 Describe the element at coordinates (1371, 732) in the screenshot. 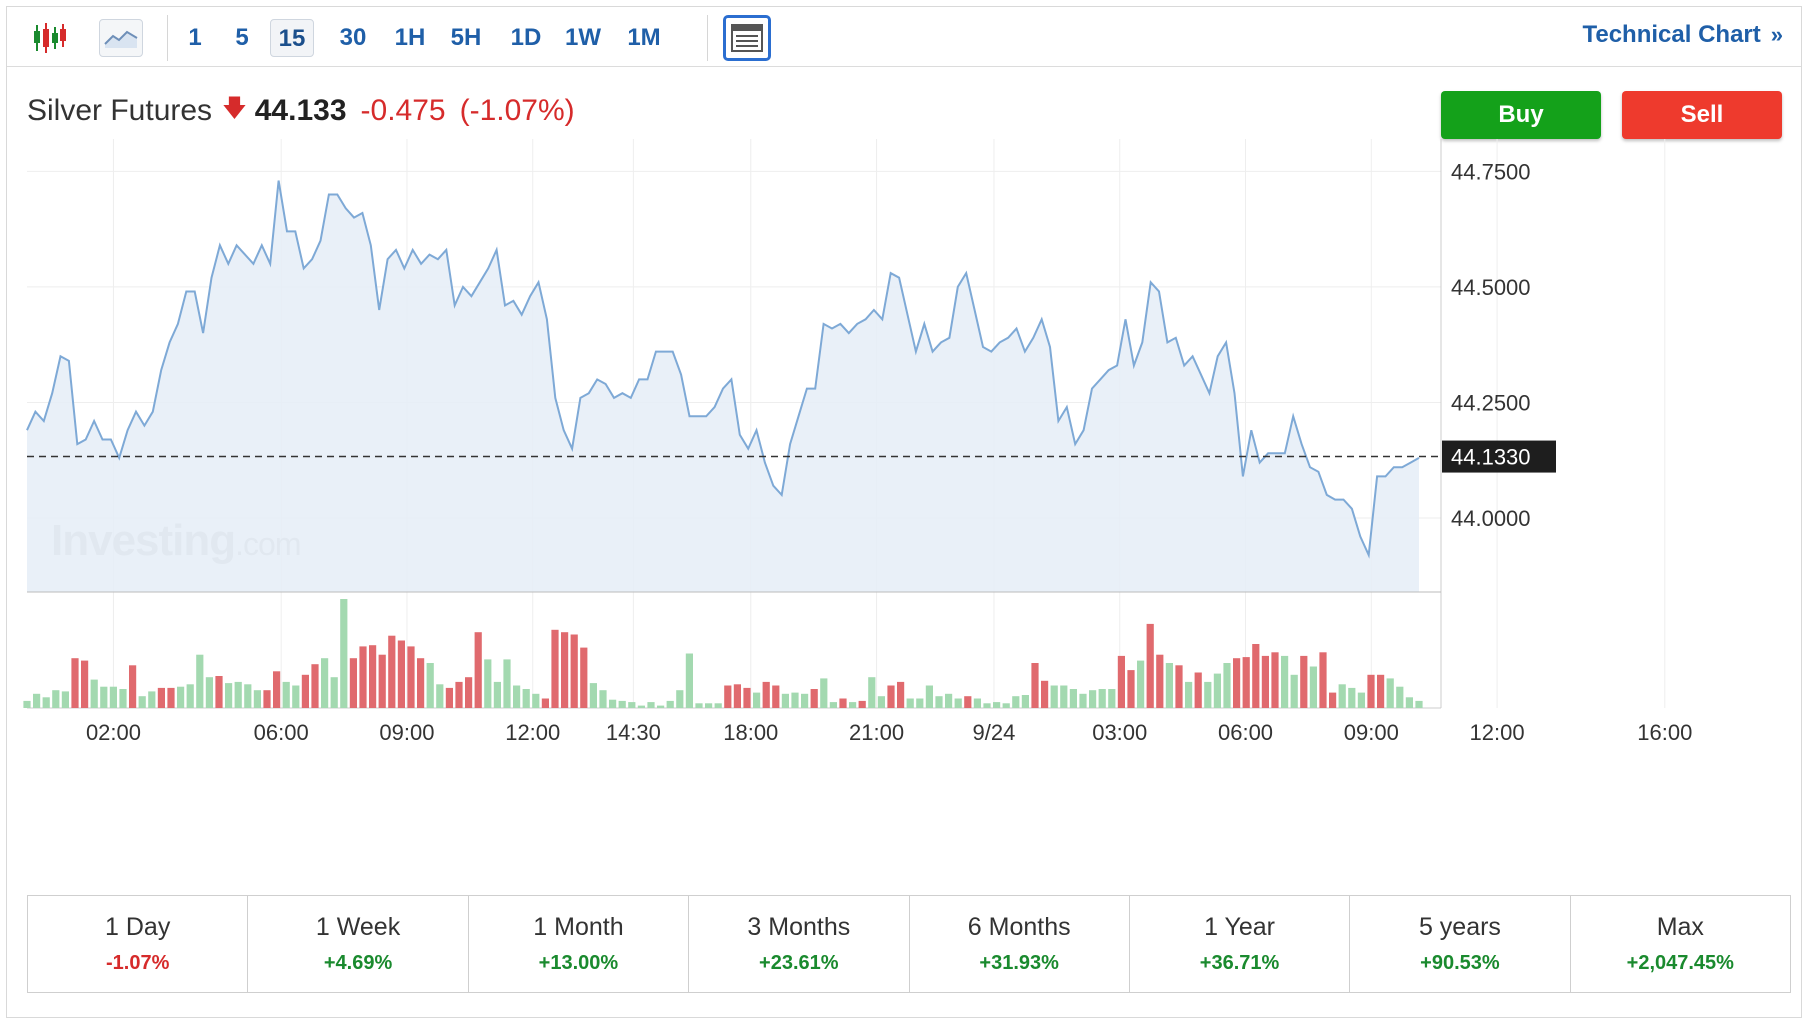

I see `x-tick-label: 09:00` at that location.